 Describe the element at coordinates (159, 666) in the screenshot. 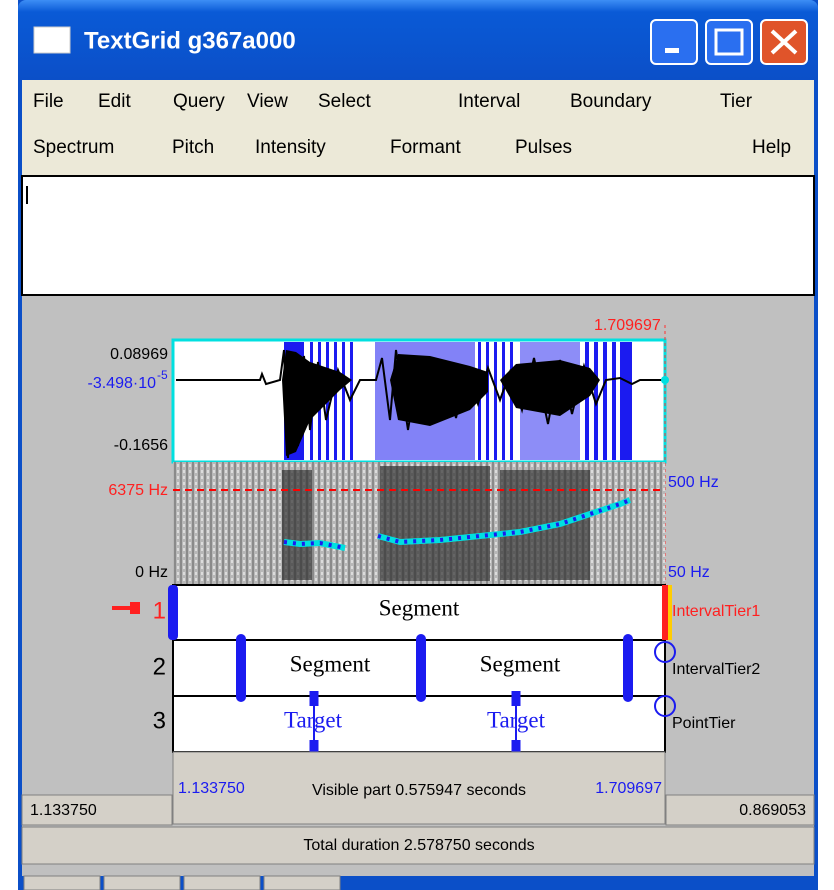

I see `tier-number: 2` at that location.